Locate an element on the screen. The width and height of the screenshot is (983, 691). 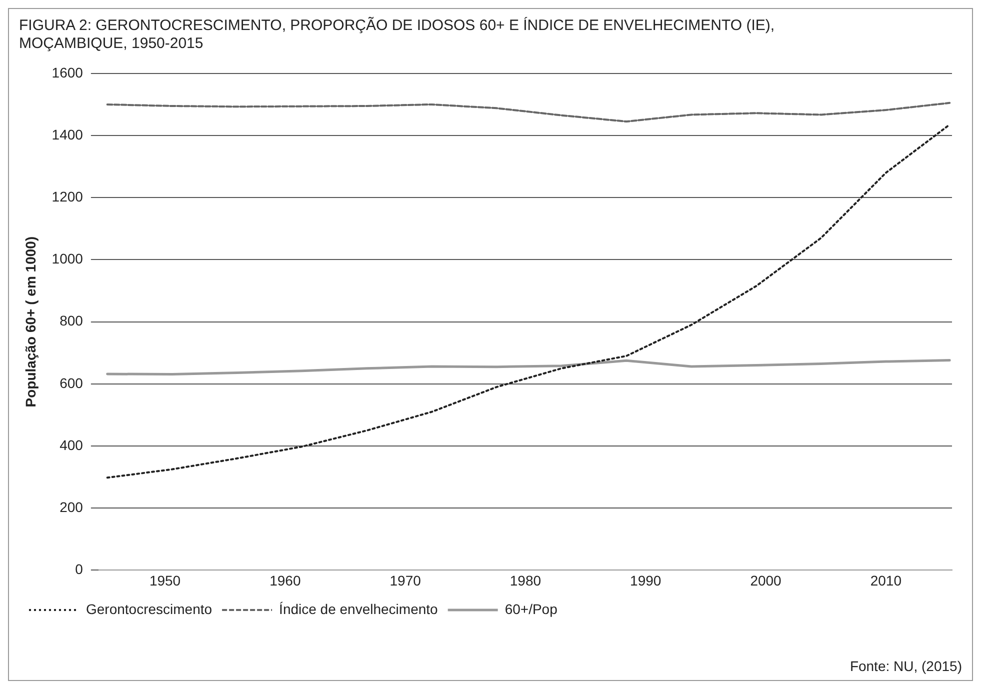
y-axis-title: População 60+ ( em 1000) is located at coordinates (30, 322).